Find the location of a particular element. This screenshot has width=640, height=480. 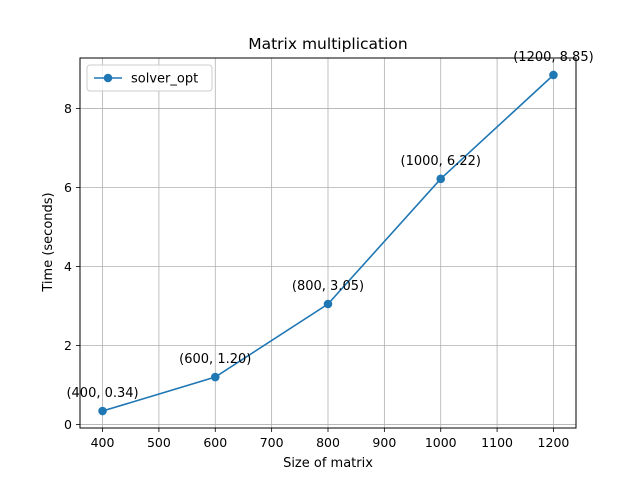

x-axis: 400 500 600 700 800 900 1000 1100 1200 is located at coordinates (330, 439).